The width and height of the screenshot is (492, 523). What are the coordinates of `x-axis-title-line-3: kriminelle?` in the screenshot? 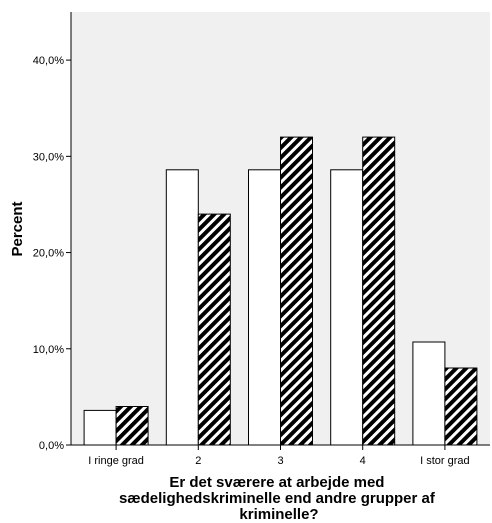 It's located at (278, 514).